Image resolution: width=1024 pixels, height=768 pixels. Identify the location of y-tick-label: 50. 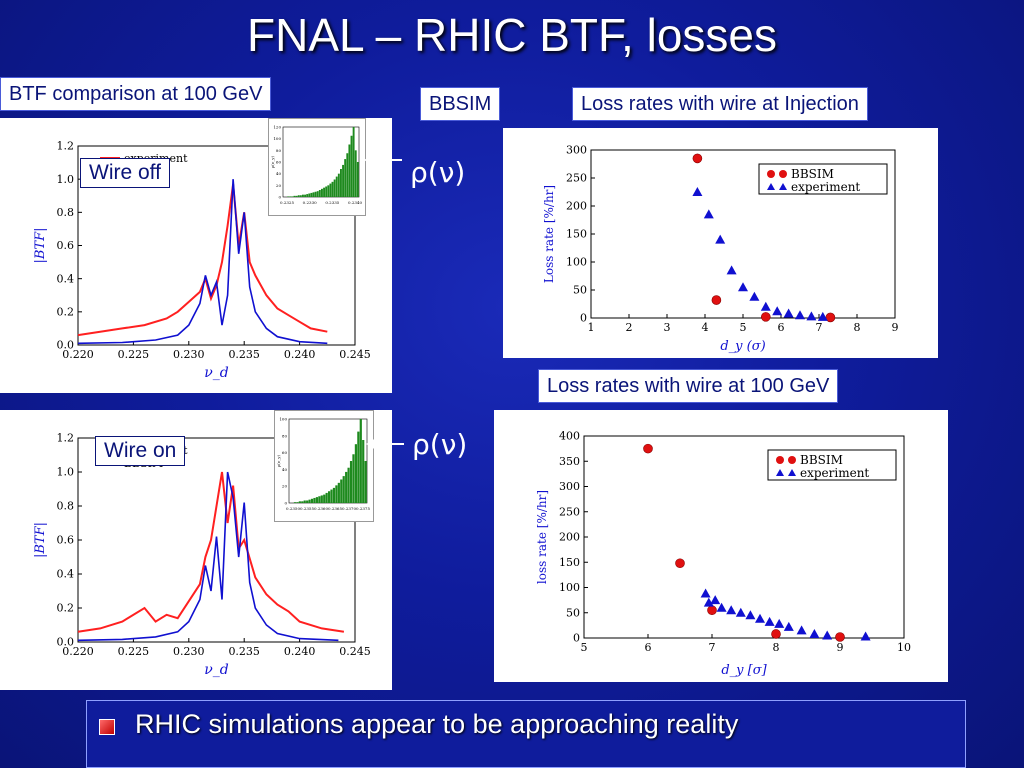
(573, 612).